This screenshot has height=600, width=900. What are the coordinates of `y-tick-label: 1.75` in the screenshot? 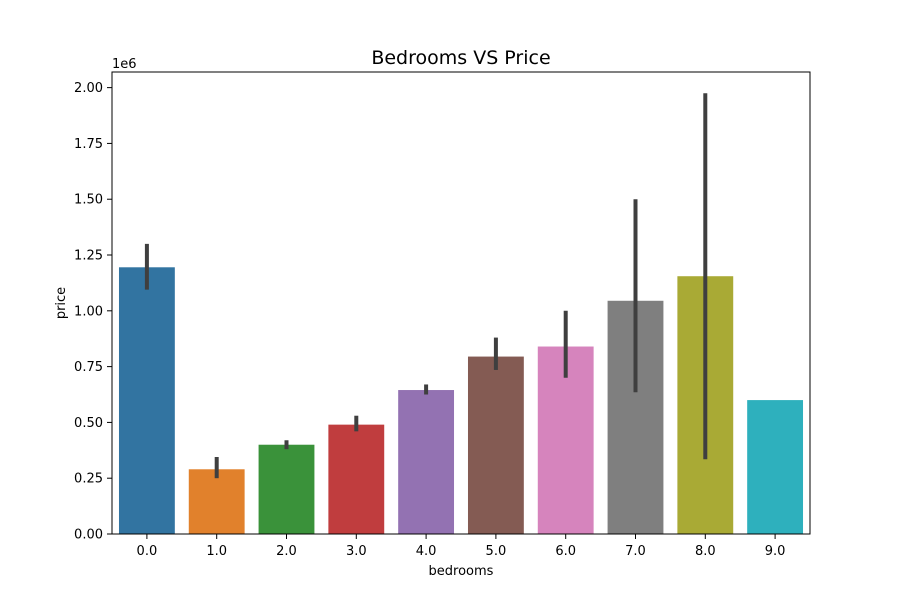 It's located at (88, 144).